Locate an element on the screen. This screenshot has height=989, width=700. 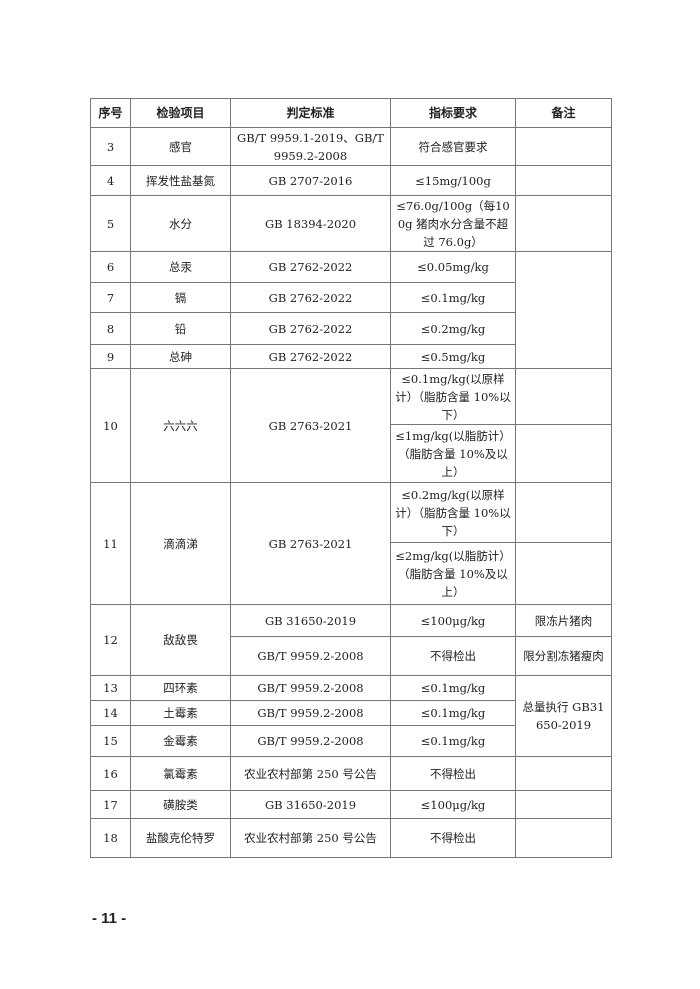
cell-item: 土霉素 is located at coordinates (180, 713).